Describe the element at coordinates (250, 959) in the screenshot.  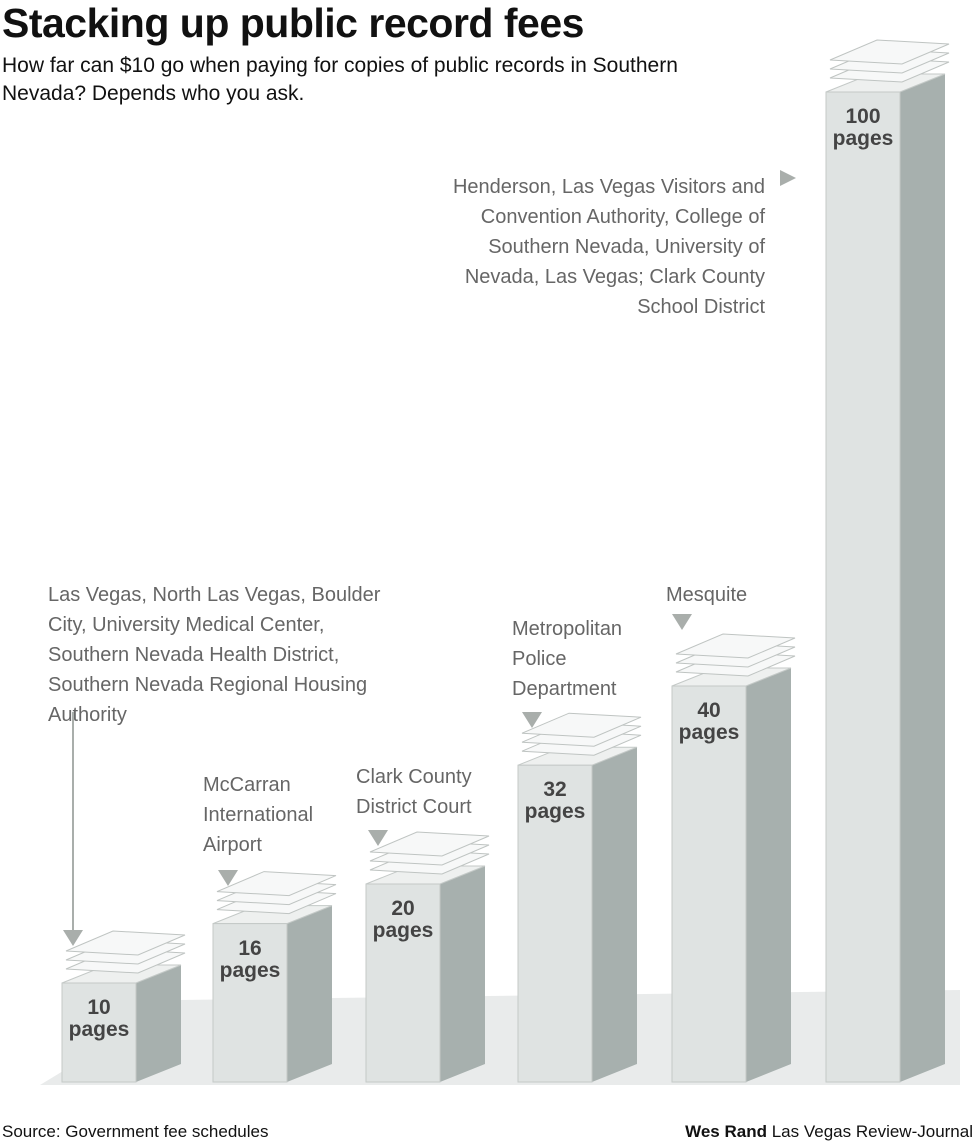
I see `value-label: 16 pages` at that location.